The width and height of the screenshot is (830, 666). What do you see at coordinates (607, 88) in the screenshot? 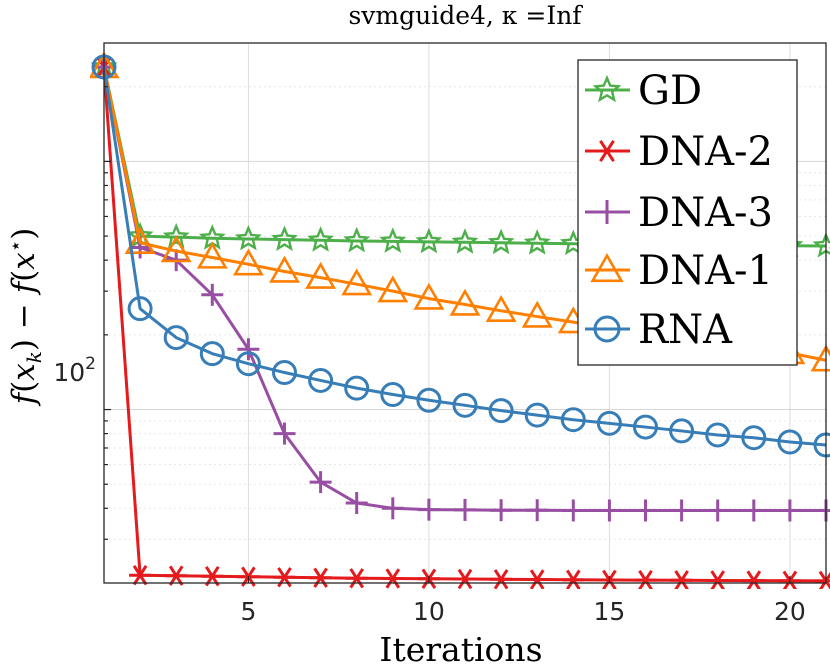
I see `legend-marker-gd` at bounding box center [607, 88].